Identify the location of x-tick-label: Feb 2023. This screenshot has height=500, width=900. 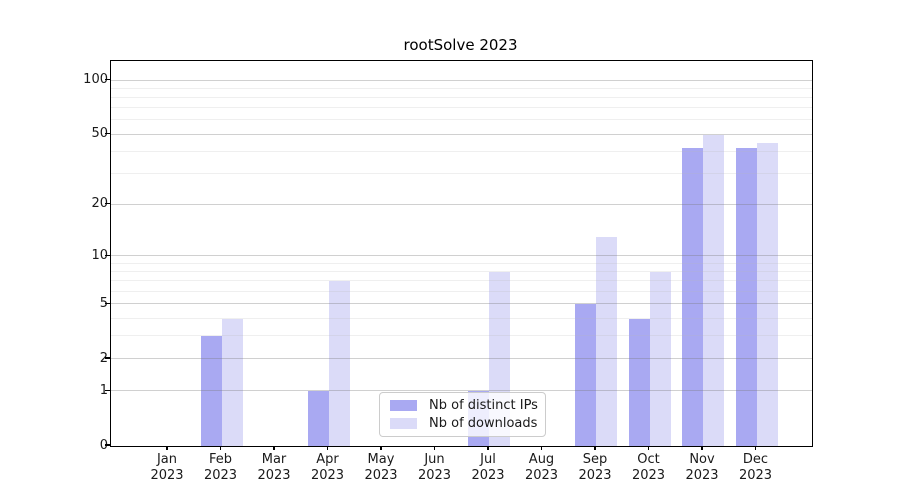
(220, 467).